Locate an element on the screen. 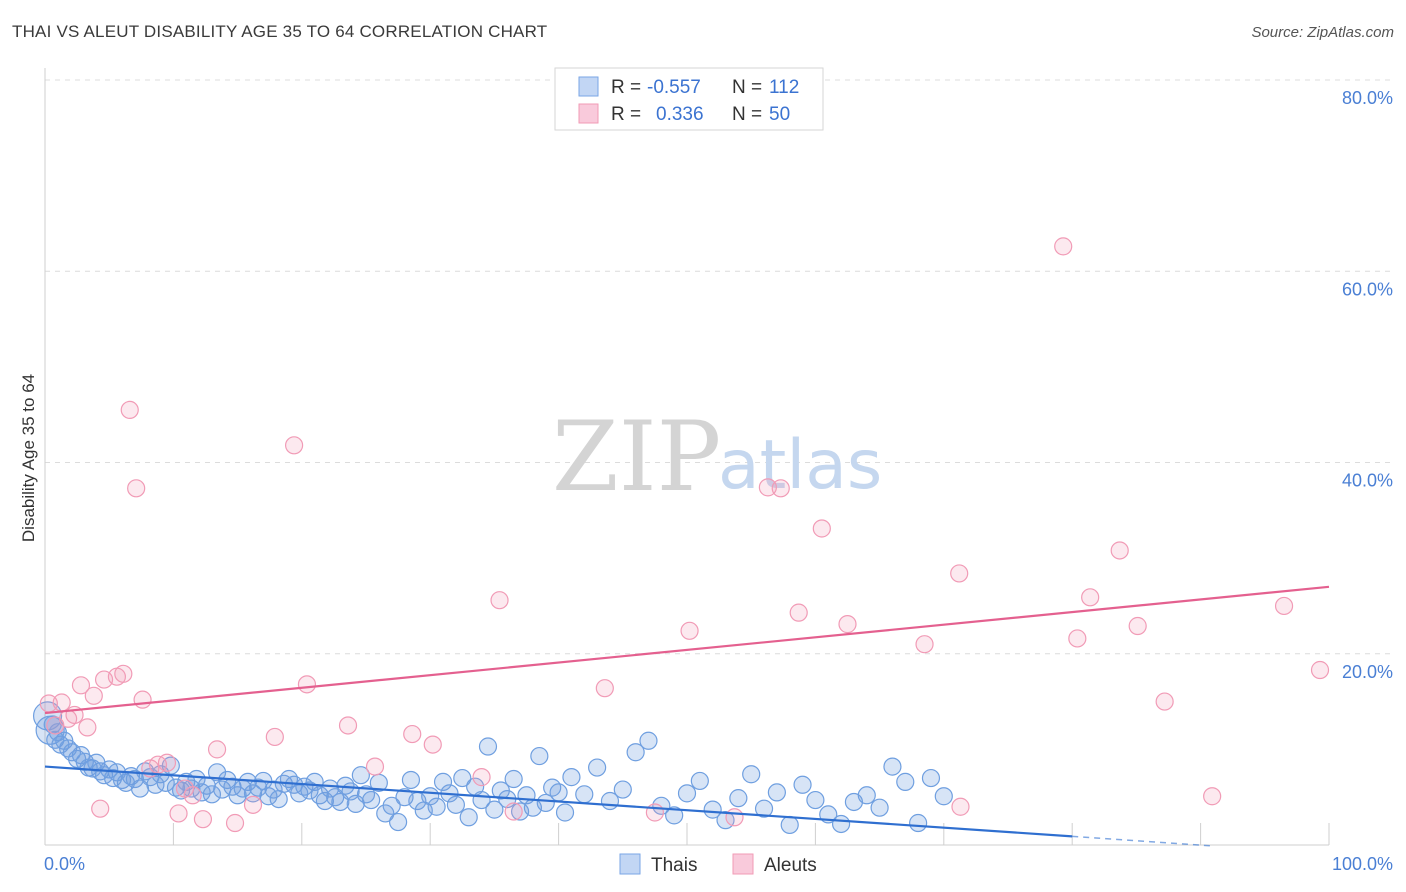 The image size is (1406, 892). bottom-legend-aleuts-swatch is located at coordinates (743, 864).